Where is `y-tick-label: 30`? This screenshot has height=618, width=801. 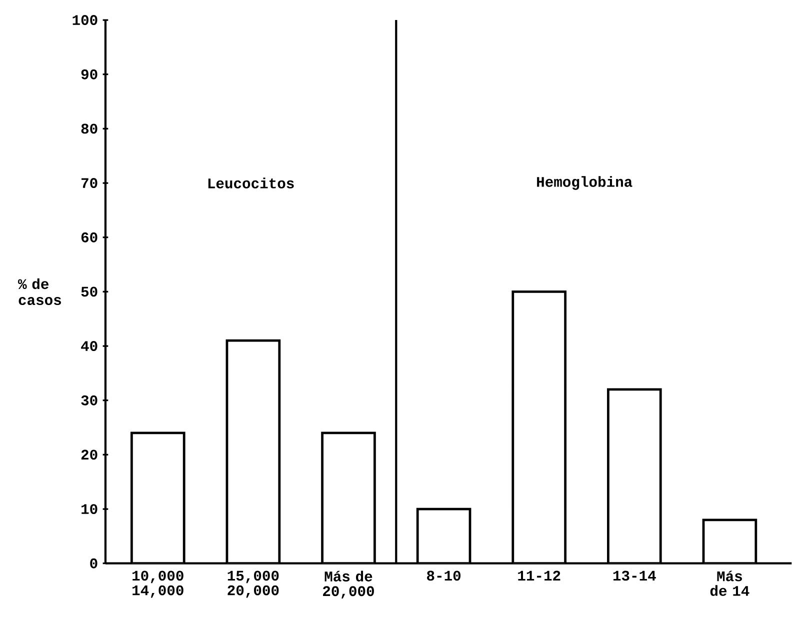
y-tick-label: 30 is located at coordinates (89, 400).